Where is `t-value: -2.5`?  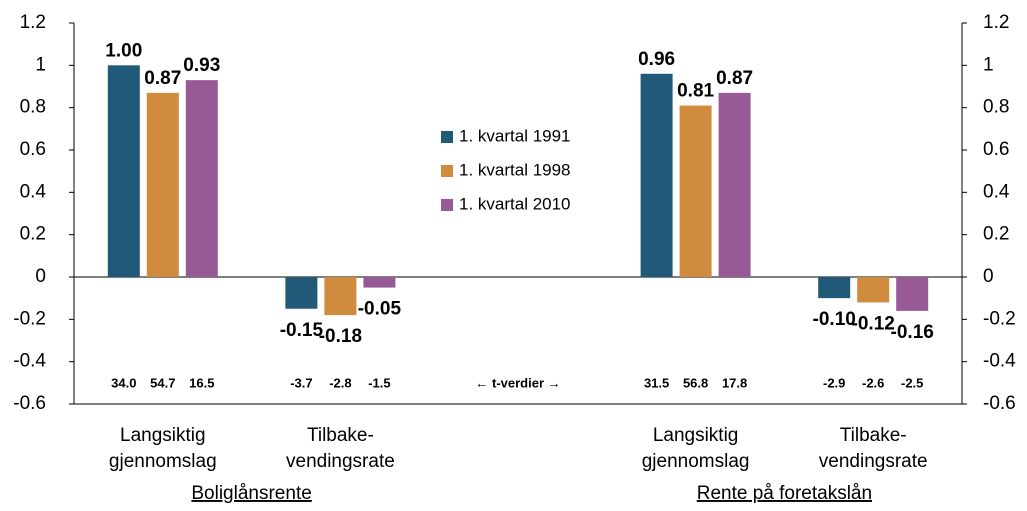
t-value: -2.5 is located at coordinates (912, 382).